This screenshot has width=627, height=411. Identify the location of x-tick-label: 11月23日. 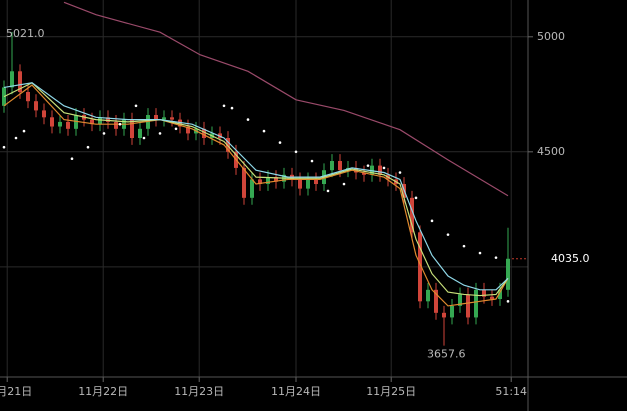
(199, 391).